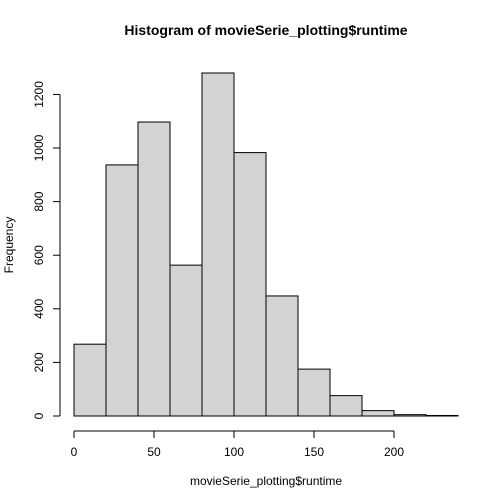  What do you see at coordinates (39, 255) in the screenshot?
I see `y-tick-label: 600` at bounding box center [39, 255].